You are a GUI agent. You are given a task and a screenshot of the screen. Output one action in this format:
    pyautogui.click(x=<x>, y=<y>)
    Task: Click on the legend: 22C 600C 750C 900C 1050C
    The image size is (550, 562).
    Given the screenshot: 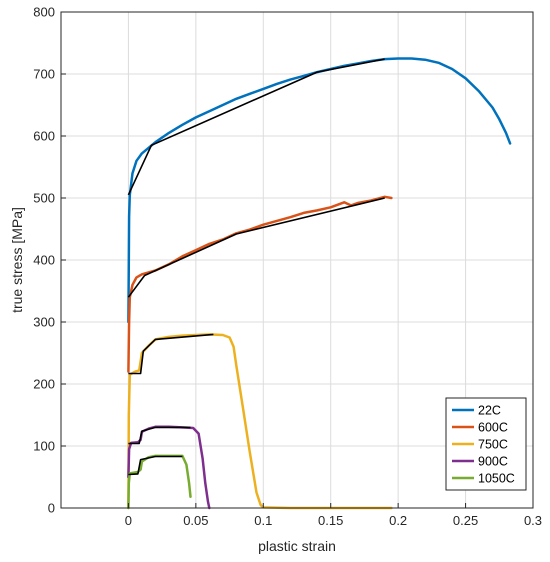 What is the action you would take?
    pyautogui.click(x=486, y=444)
    